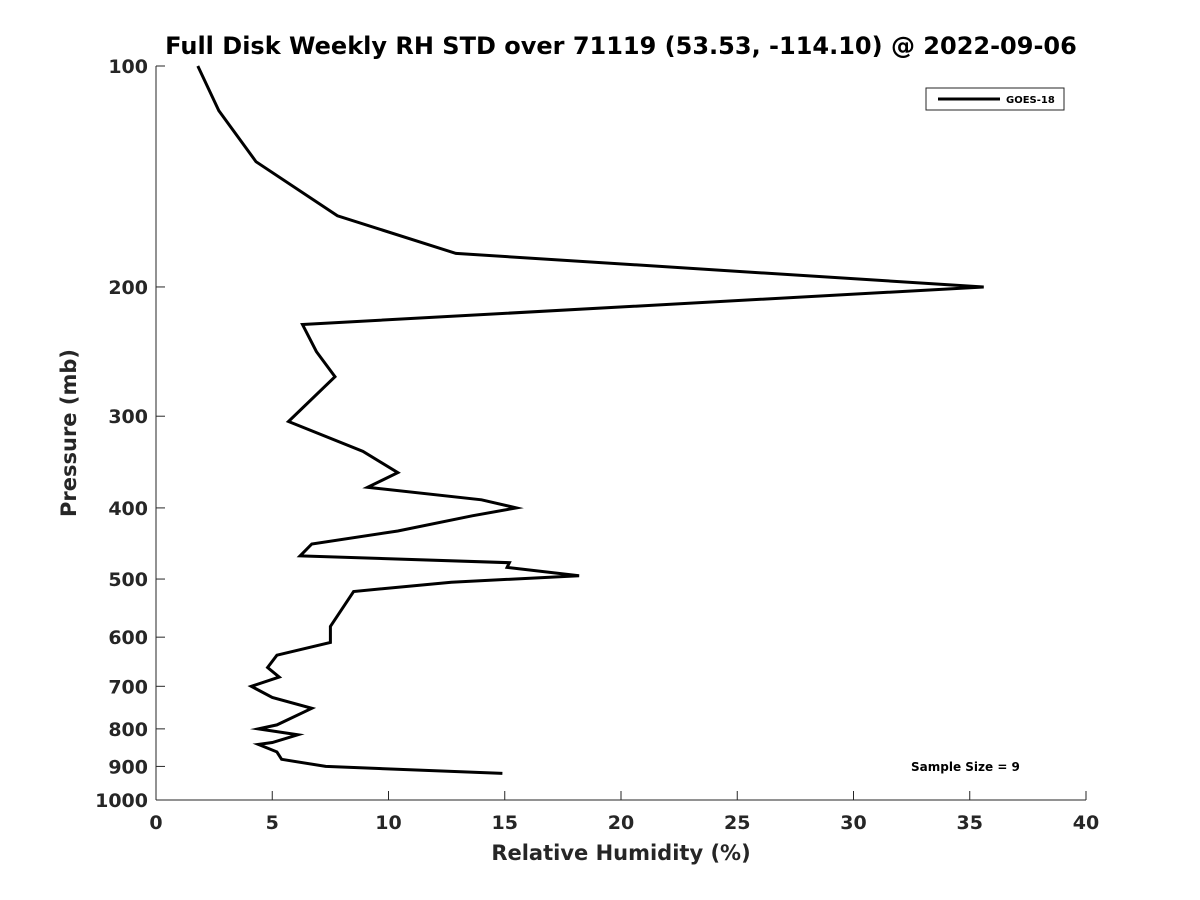 This screenshot has height=900, width=1200. What do you see at coordinates (737, 823) in the screenshot?
I see `x-tick-label: 25` at bounding box center [737, 823].